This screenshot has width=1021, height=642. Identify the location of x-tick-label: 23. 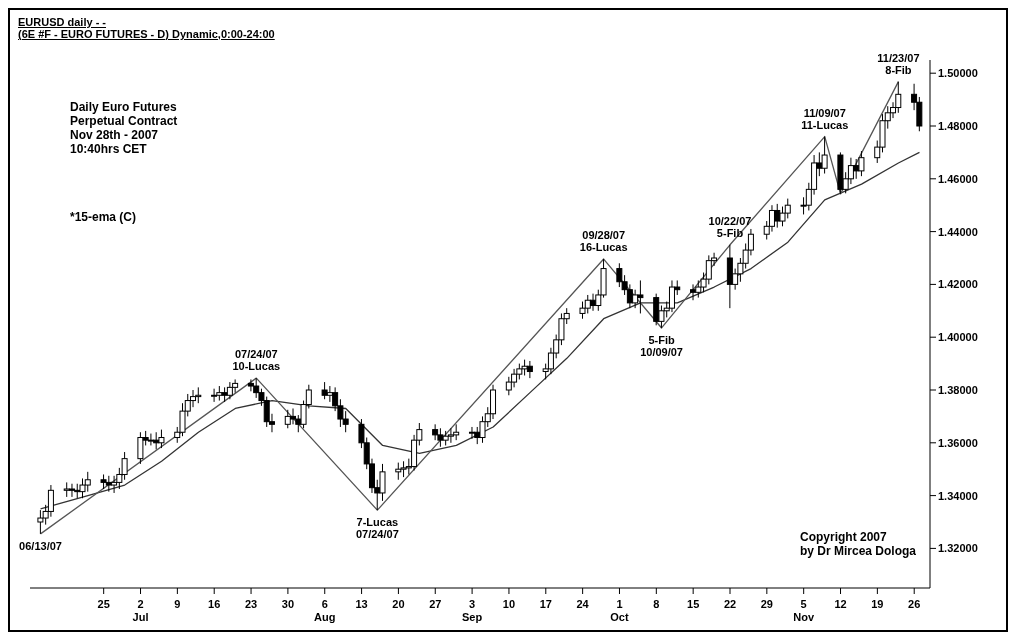
(251, 604).